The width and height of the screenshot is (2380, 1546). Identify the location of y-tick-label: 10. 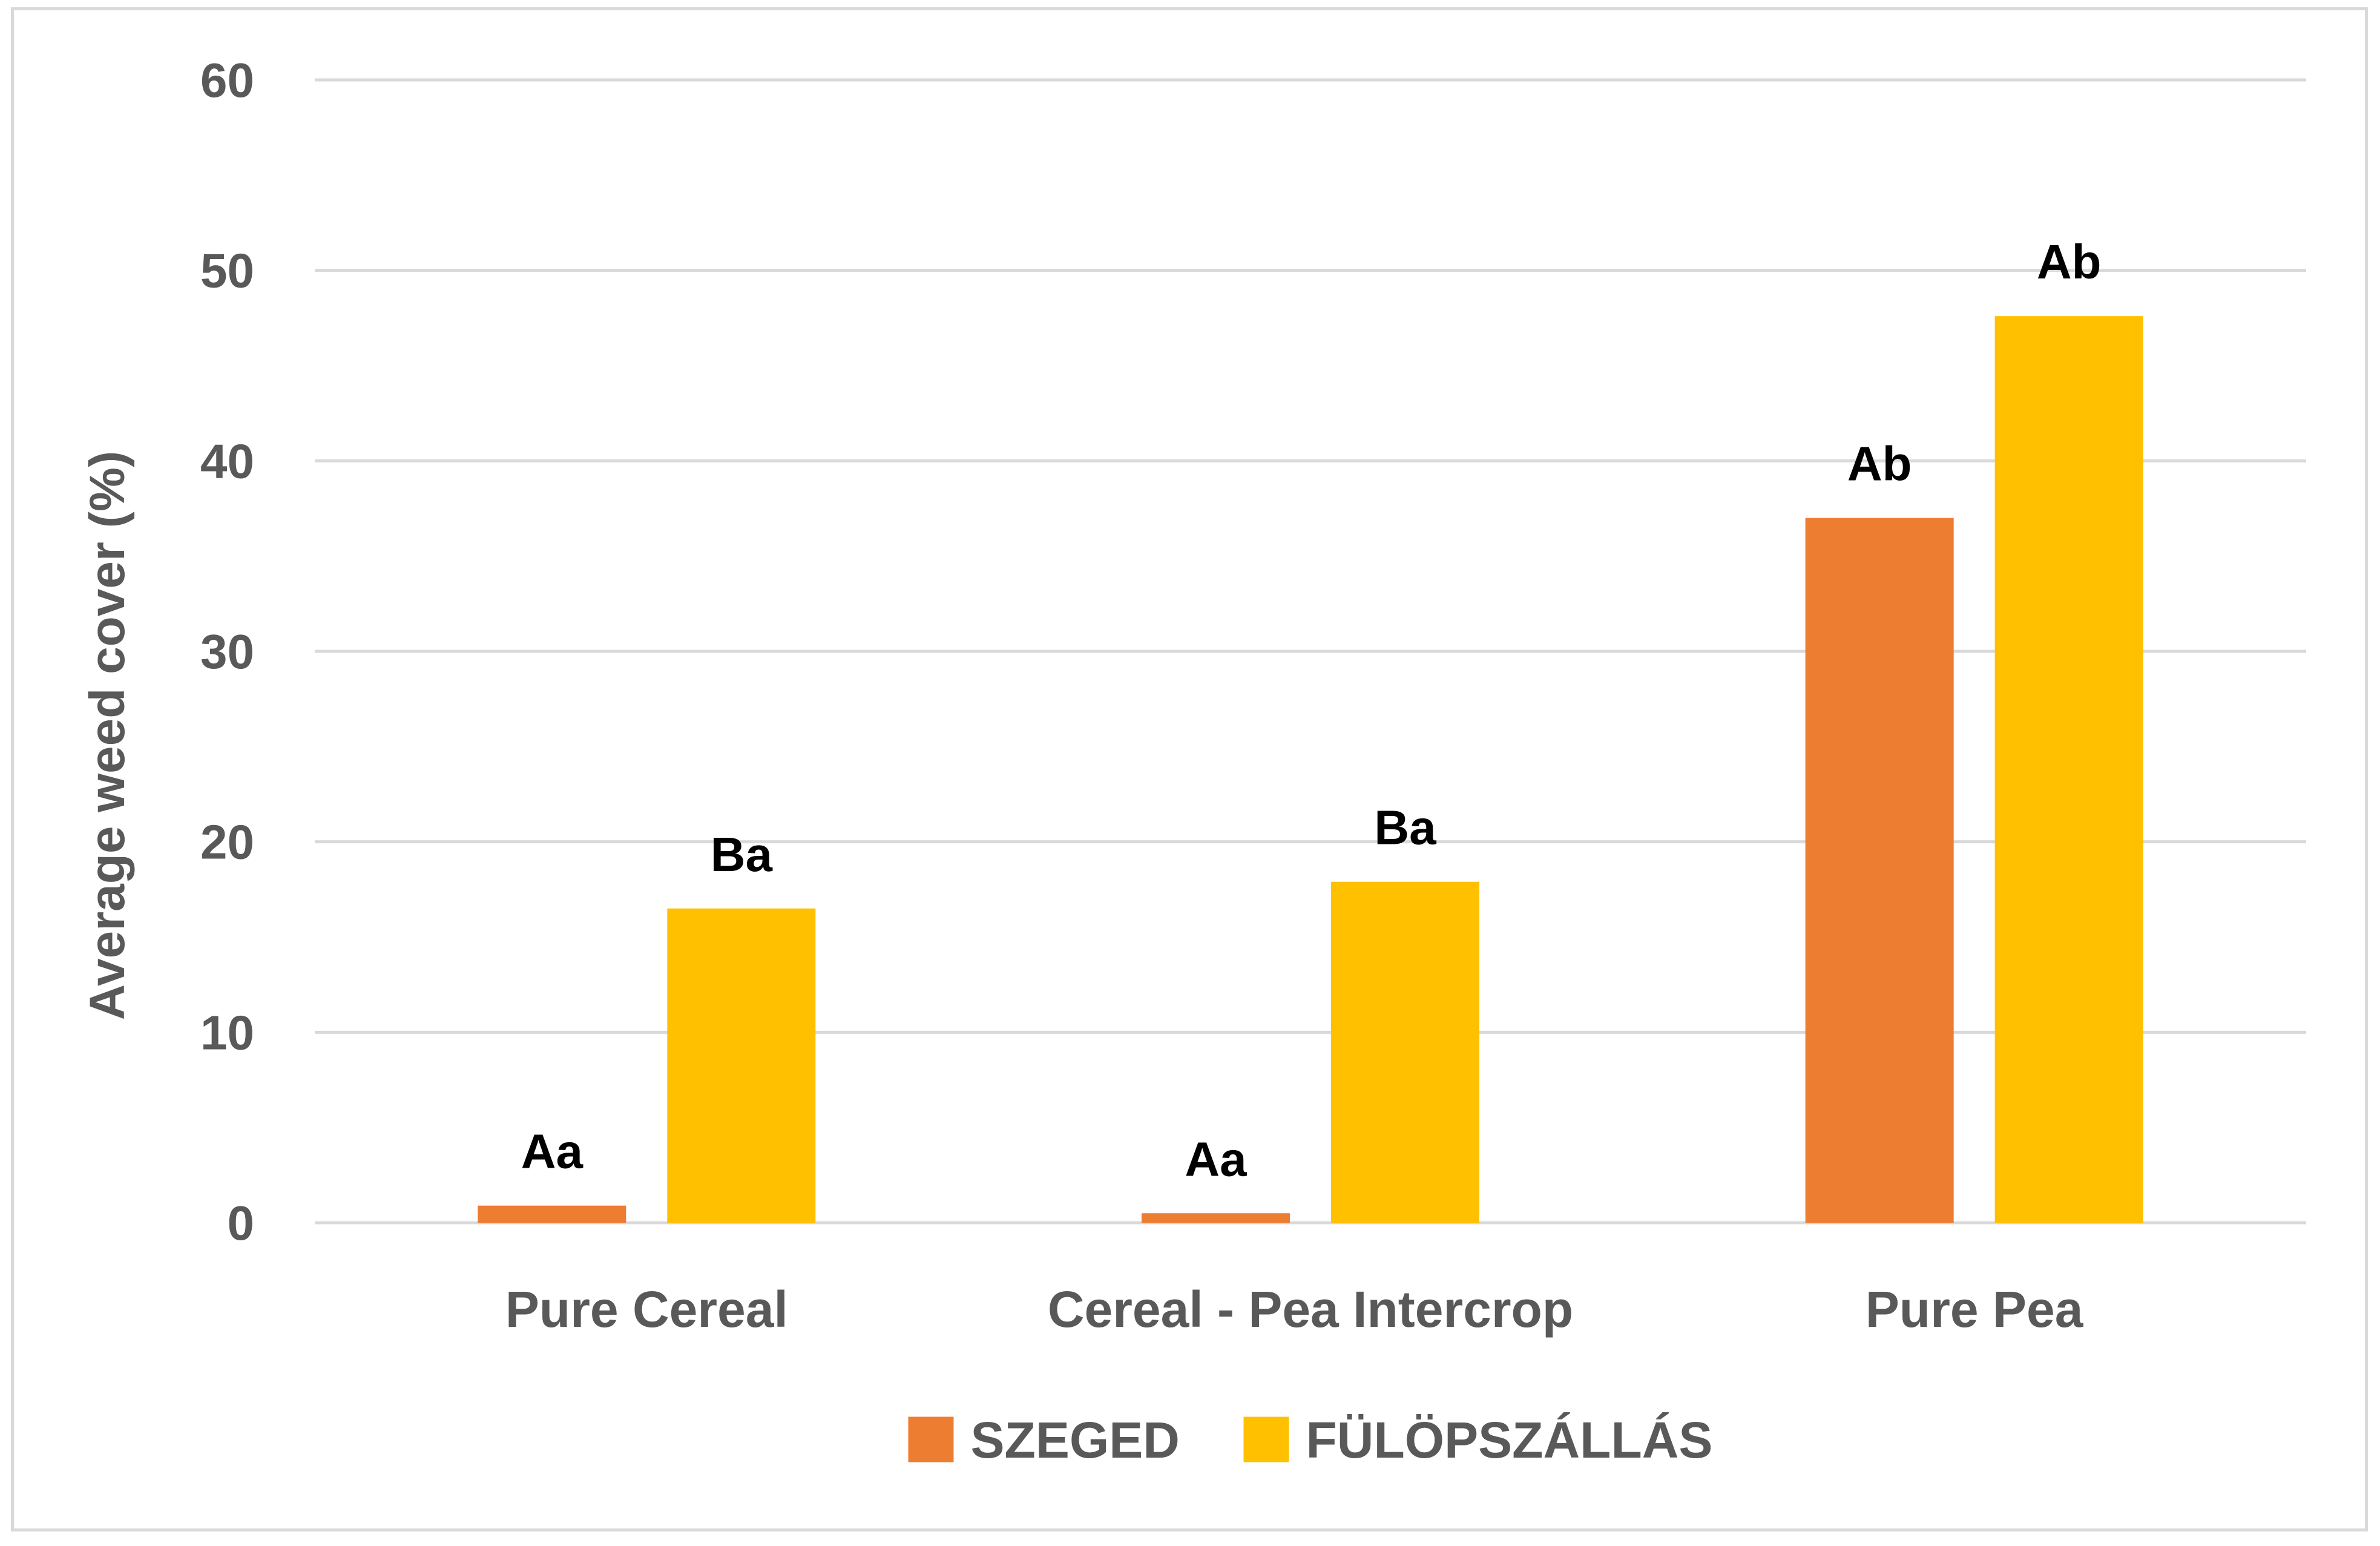
(227, 1032).